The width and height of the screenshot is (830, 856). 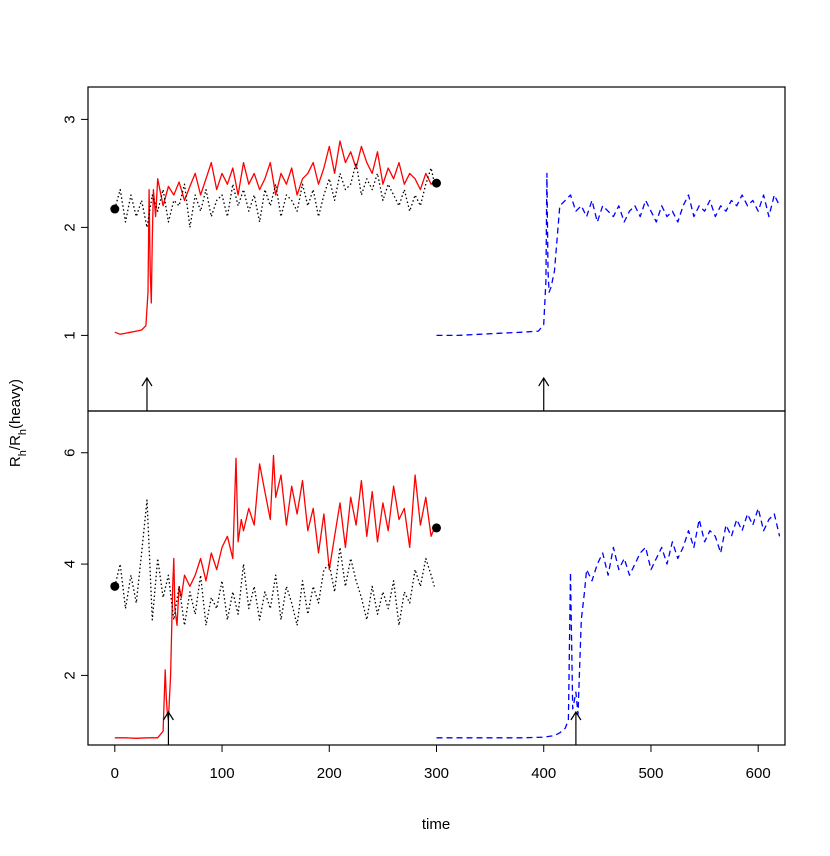 I want to click on y-axis-title: Rh/Rh(heavy), so click(x=18, y=423).